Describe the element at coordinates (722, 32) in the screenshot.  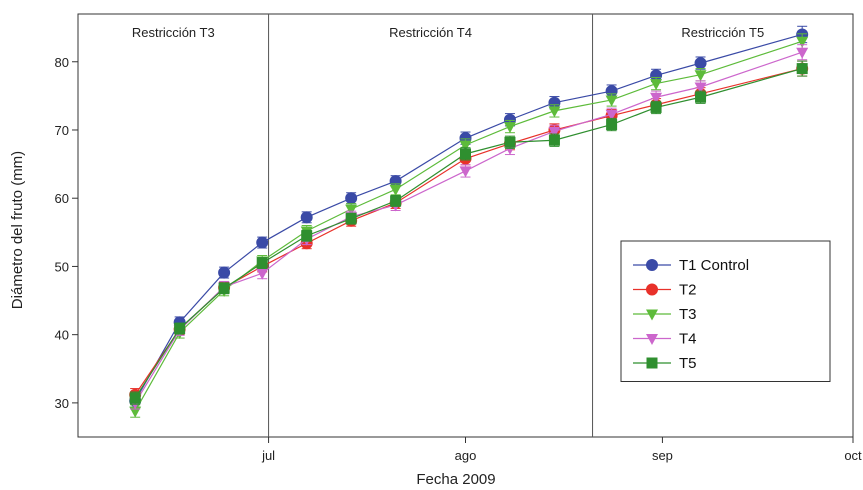
I see `region-label: Restricción T5` at that location.